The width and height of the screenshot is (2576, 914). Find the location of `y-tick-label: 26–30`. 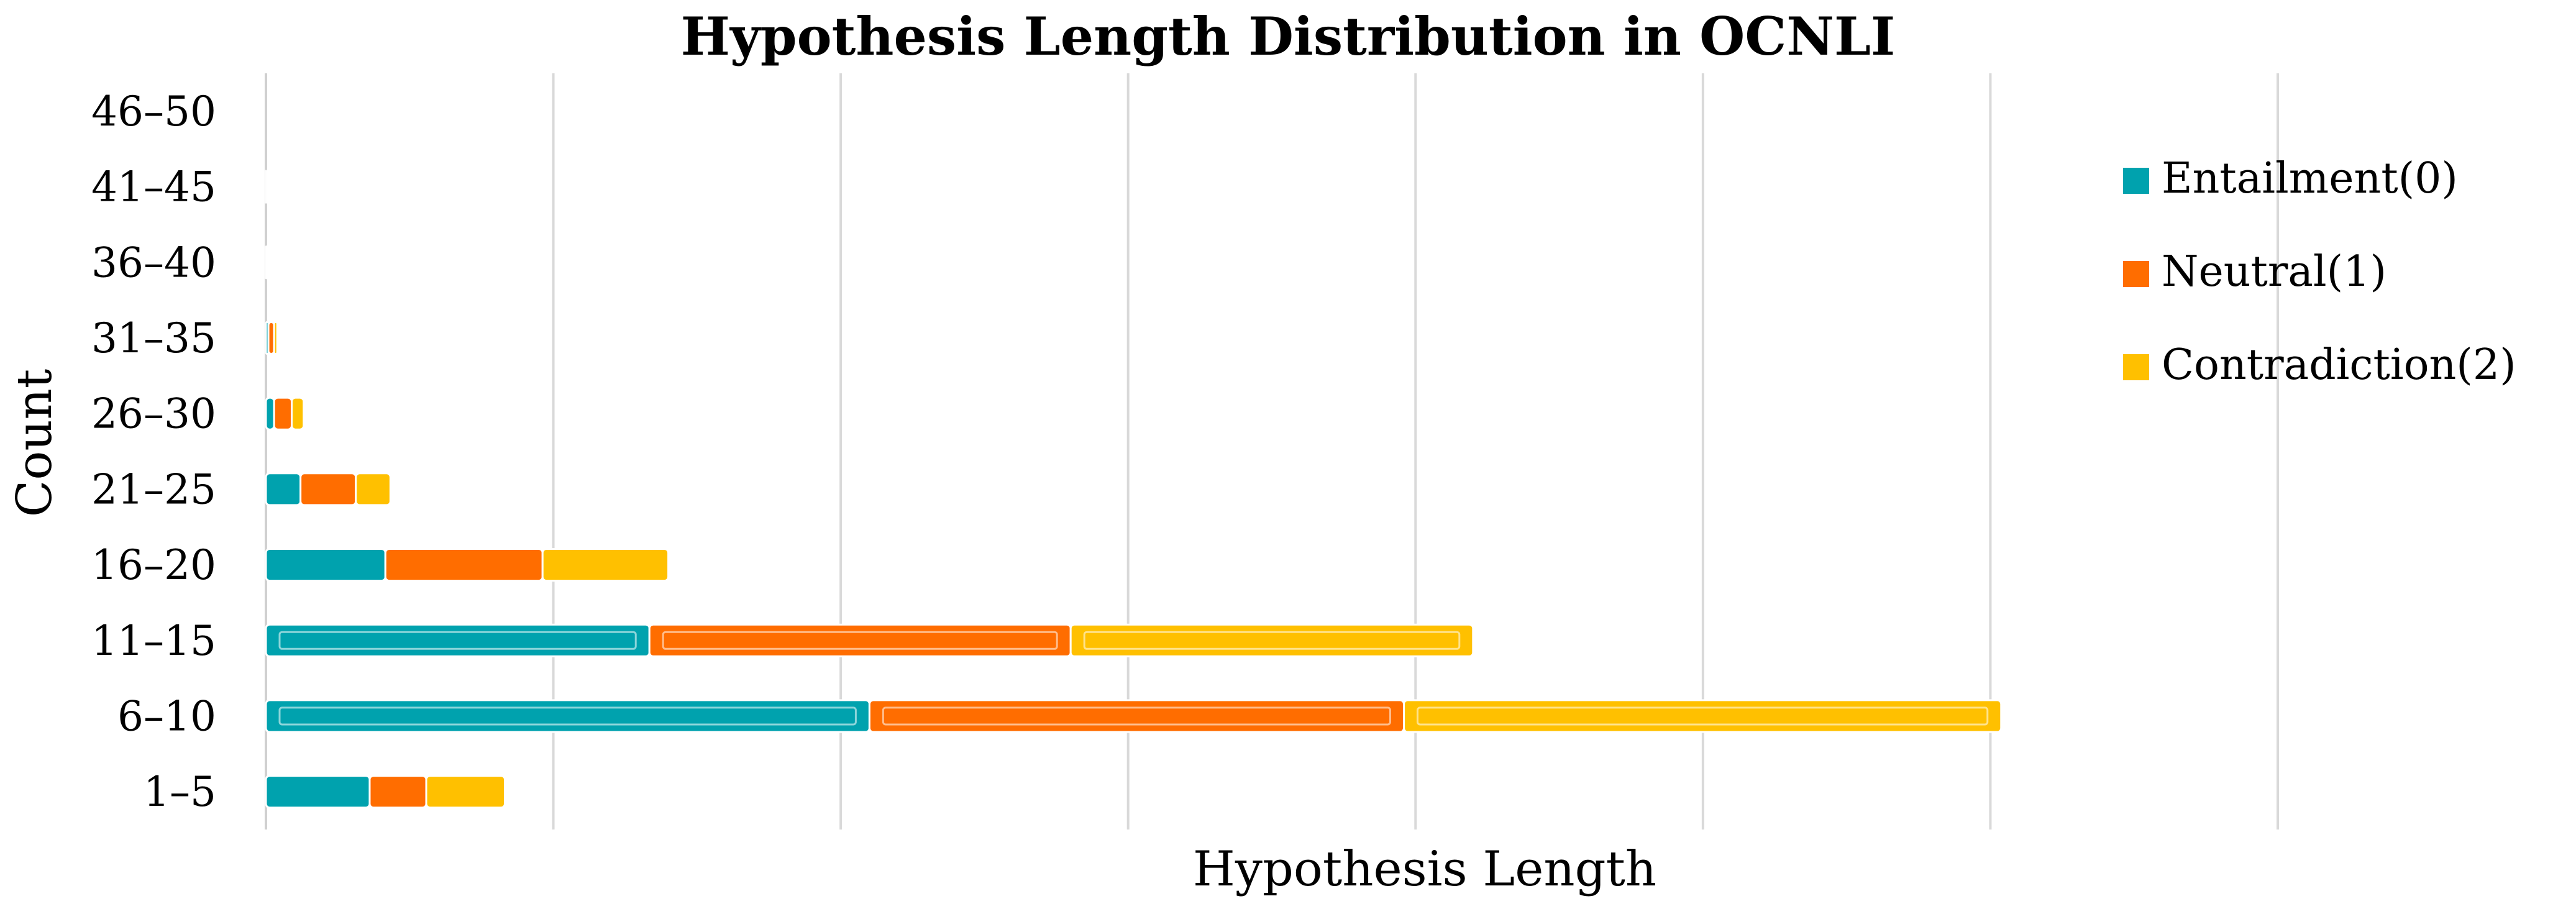

y-tick-label: 26–30 is located at coordinates (153, 414).